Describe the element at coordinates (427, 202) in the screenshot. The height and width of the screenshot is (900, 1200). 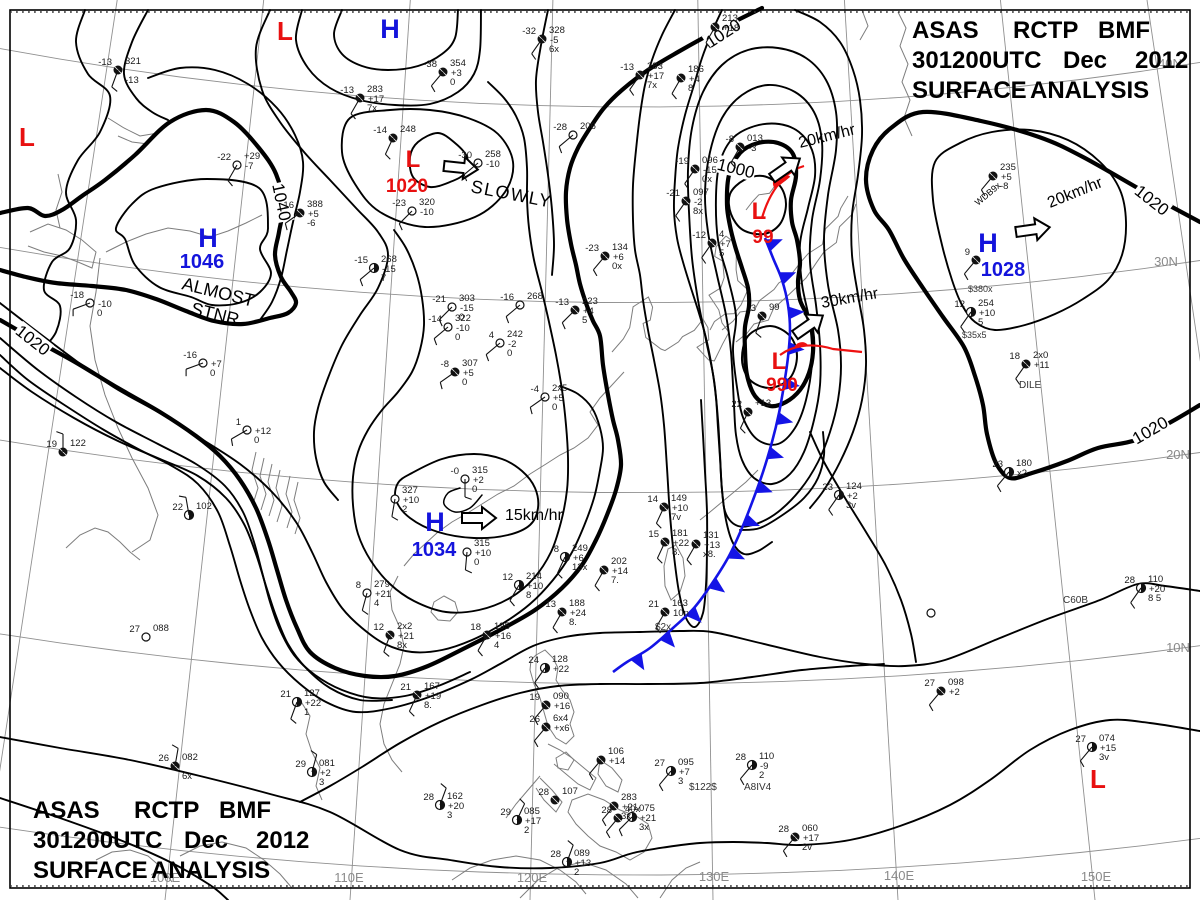
I see `svg-text: 320` at that location.